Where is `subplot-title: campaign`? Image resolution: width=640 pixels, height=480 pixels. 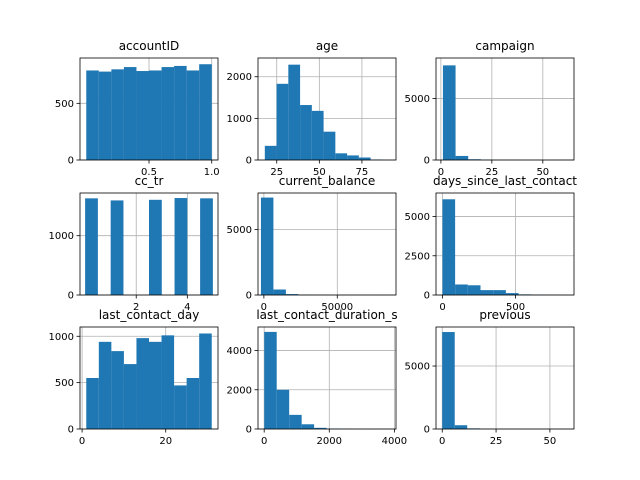
subplot-title: campaign is located at coordinates (504, 46).